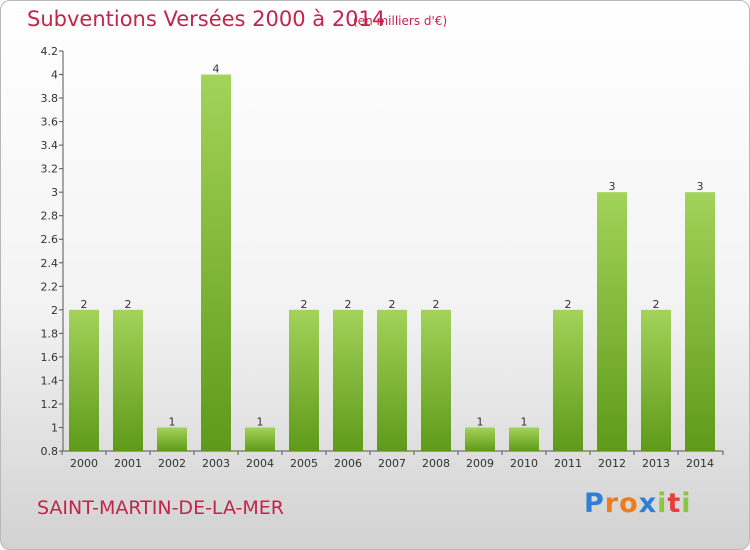  I want to click on x-tick-label: 2006, so click(348, 463).